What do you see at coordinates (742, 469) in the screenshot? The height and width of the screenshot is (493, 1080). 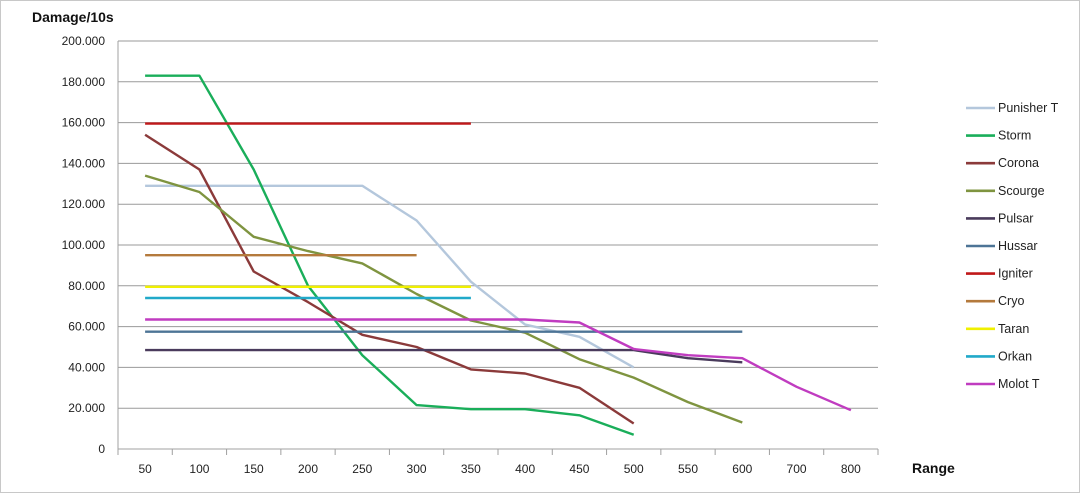 I see `x-tick-label: 600` at bounding box center [742, 469].